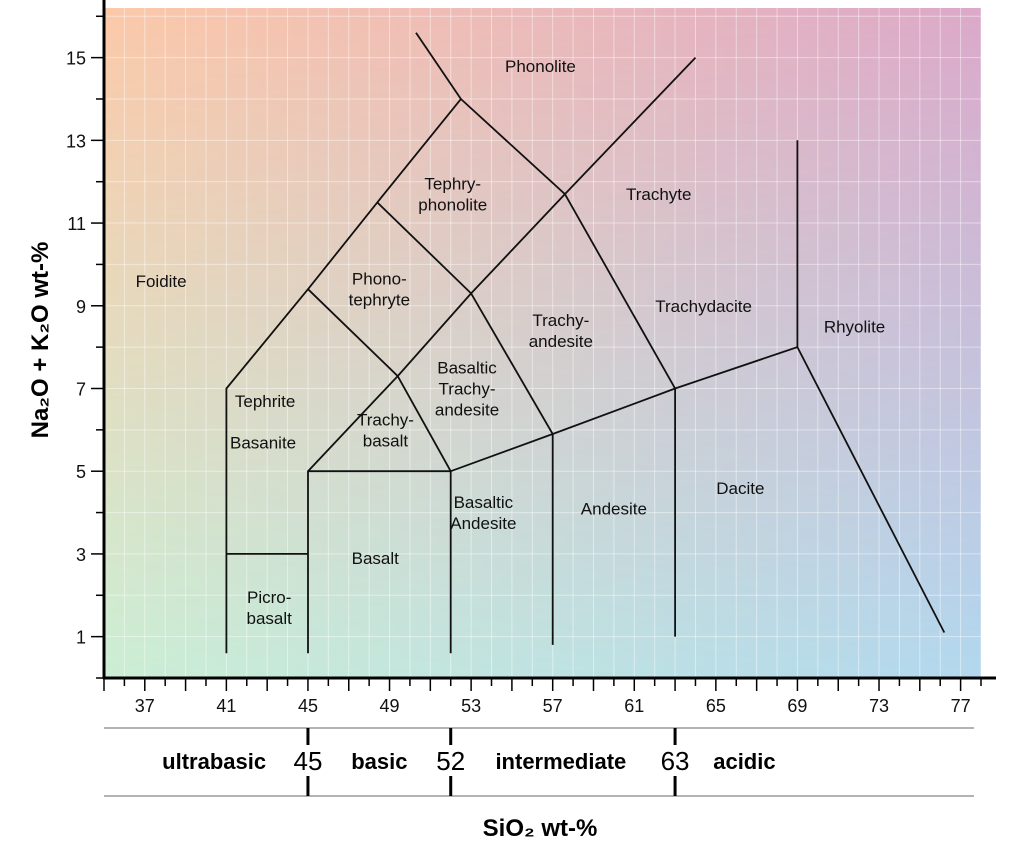  Describe the element at coordinates (452, 184) in the screenshot. I see `field-label: Tephry-` at that location.